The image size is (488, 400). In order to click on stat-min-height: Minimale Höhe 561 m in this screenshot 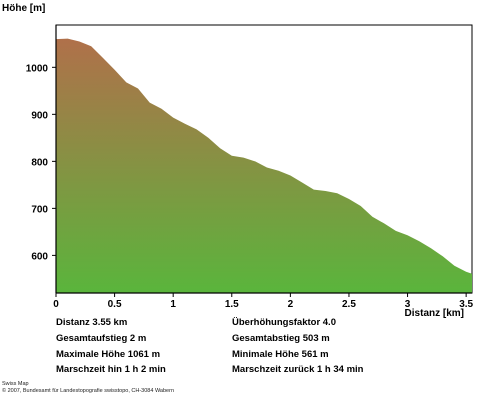, I will do `click(280, 354)`.